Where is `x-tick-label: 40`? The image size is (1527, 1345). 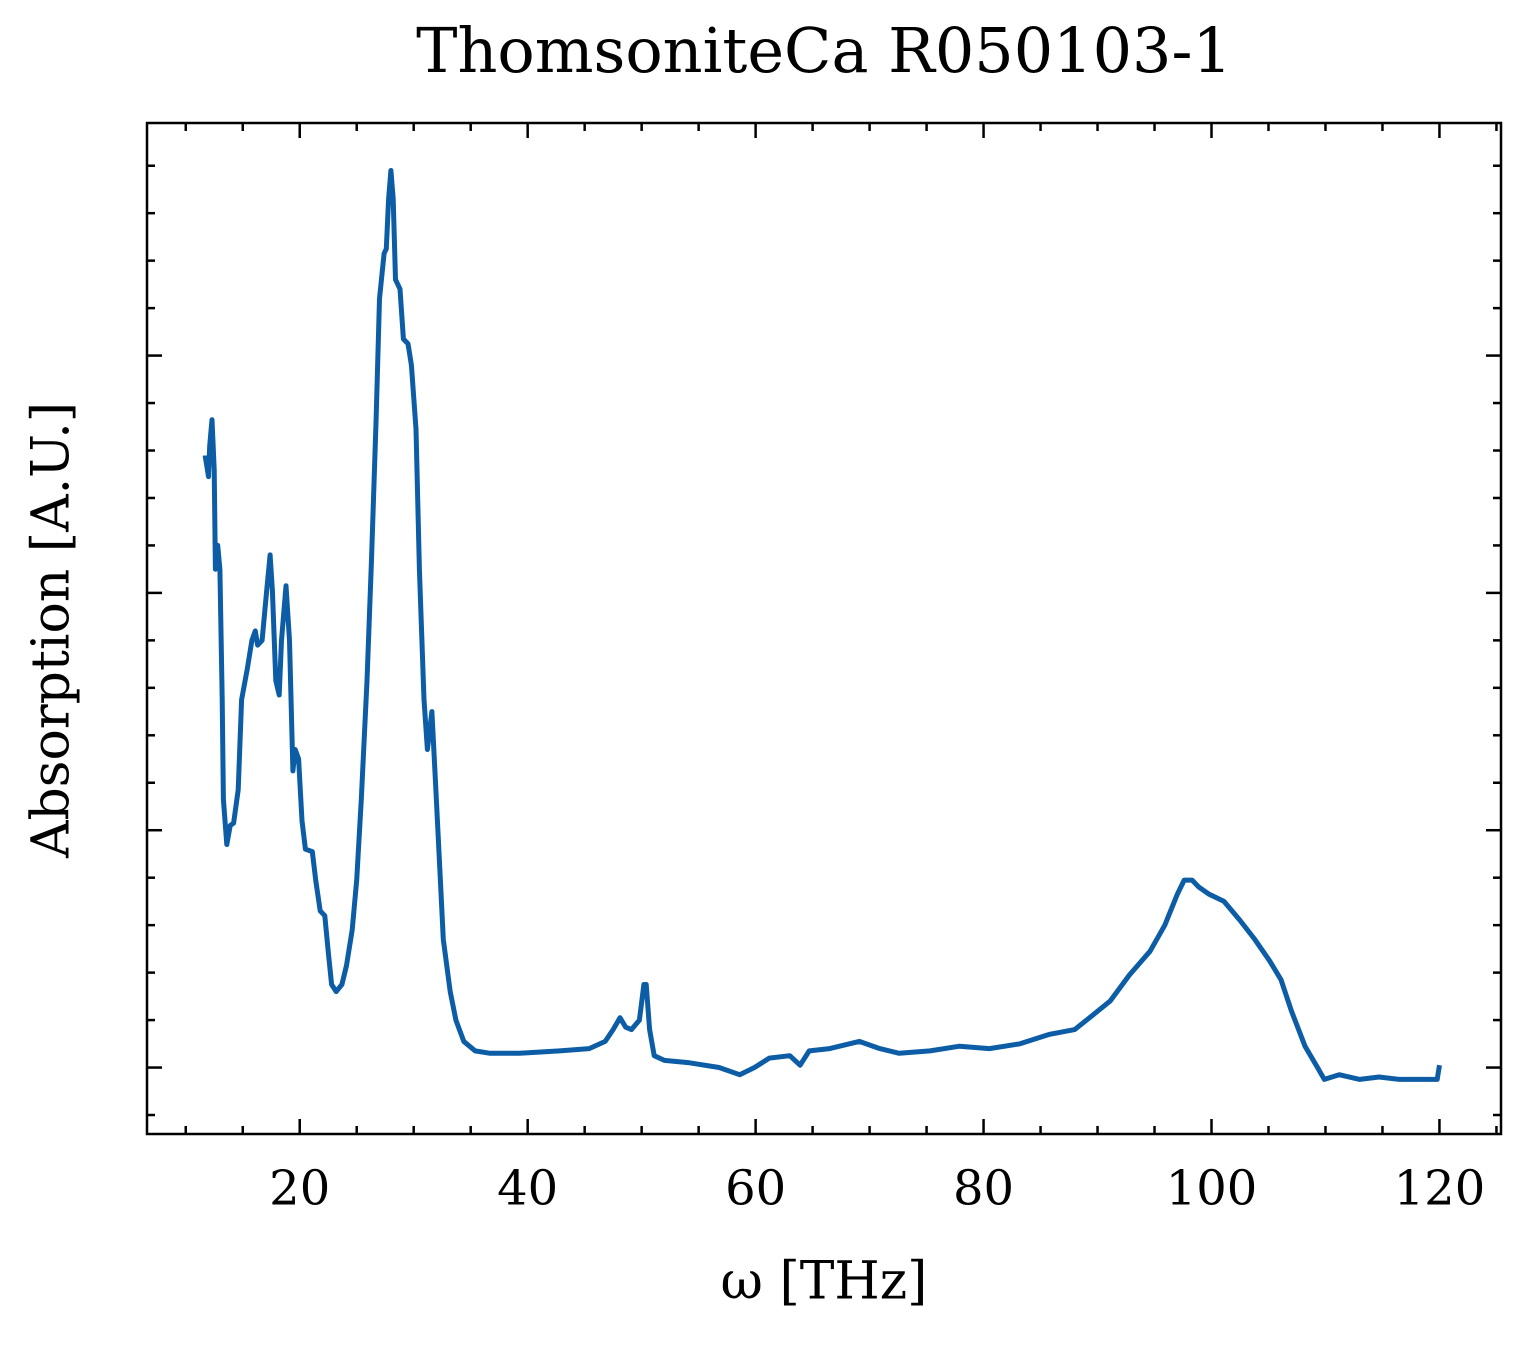 x-tick-label: 40 is located at coordinates (527, 1189).